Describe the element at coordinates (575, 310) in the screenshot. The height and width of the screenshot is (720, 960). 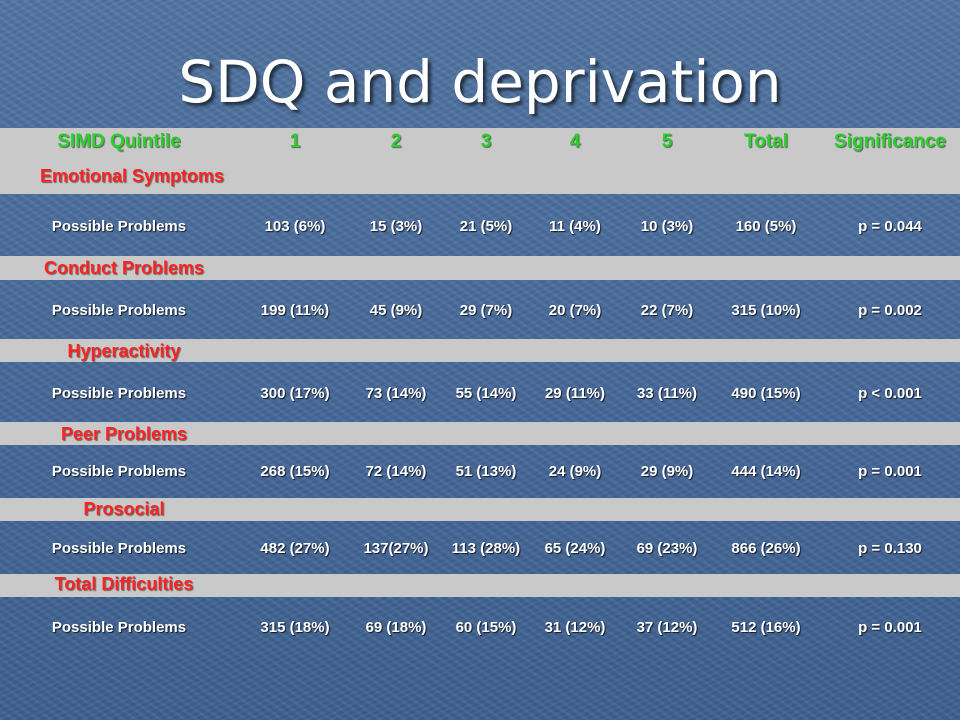
I see `table-cell: 20 (7%)` at that location.